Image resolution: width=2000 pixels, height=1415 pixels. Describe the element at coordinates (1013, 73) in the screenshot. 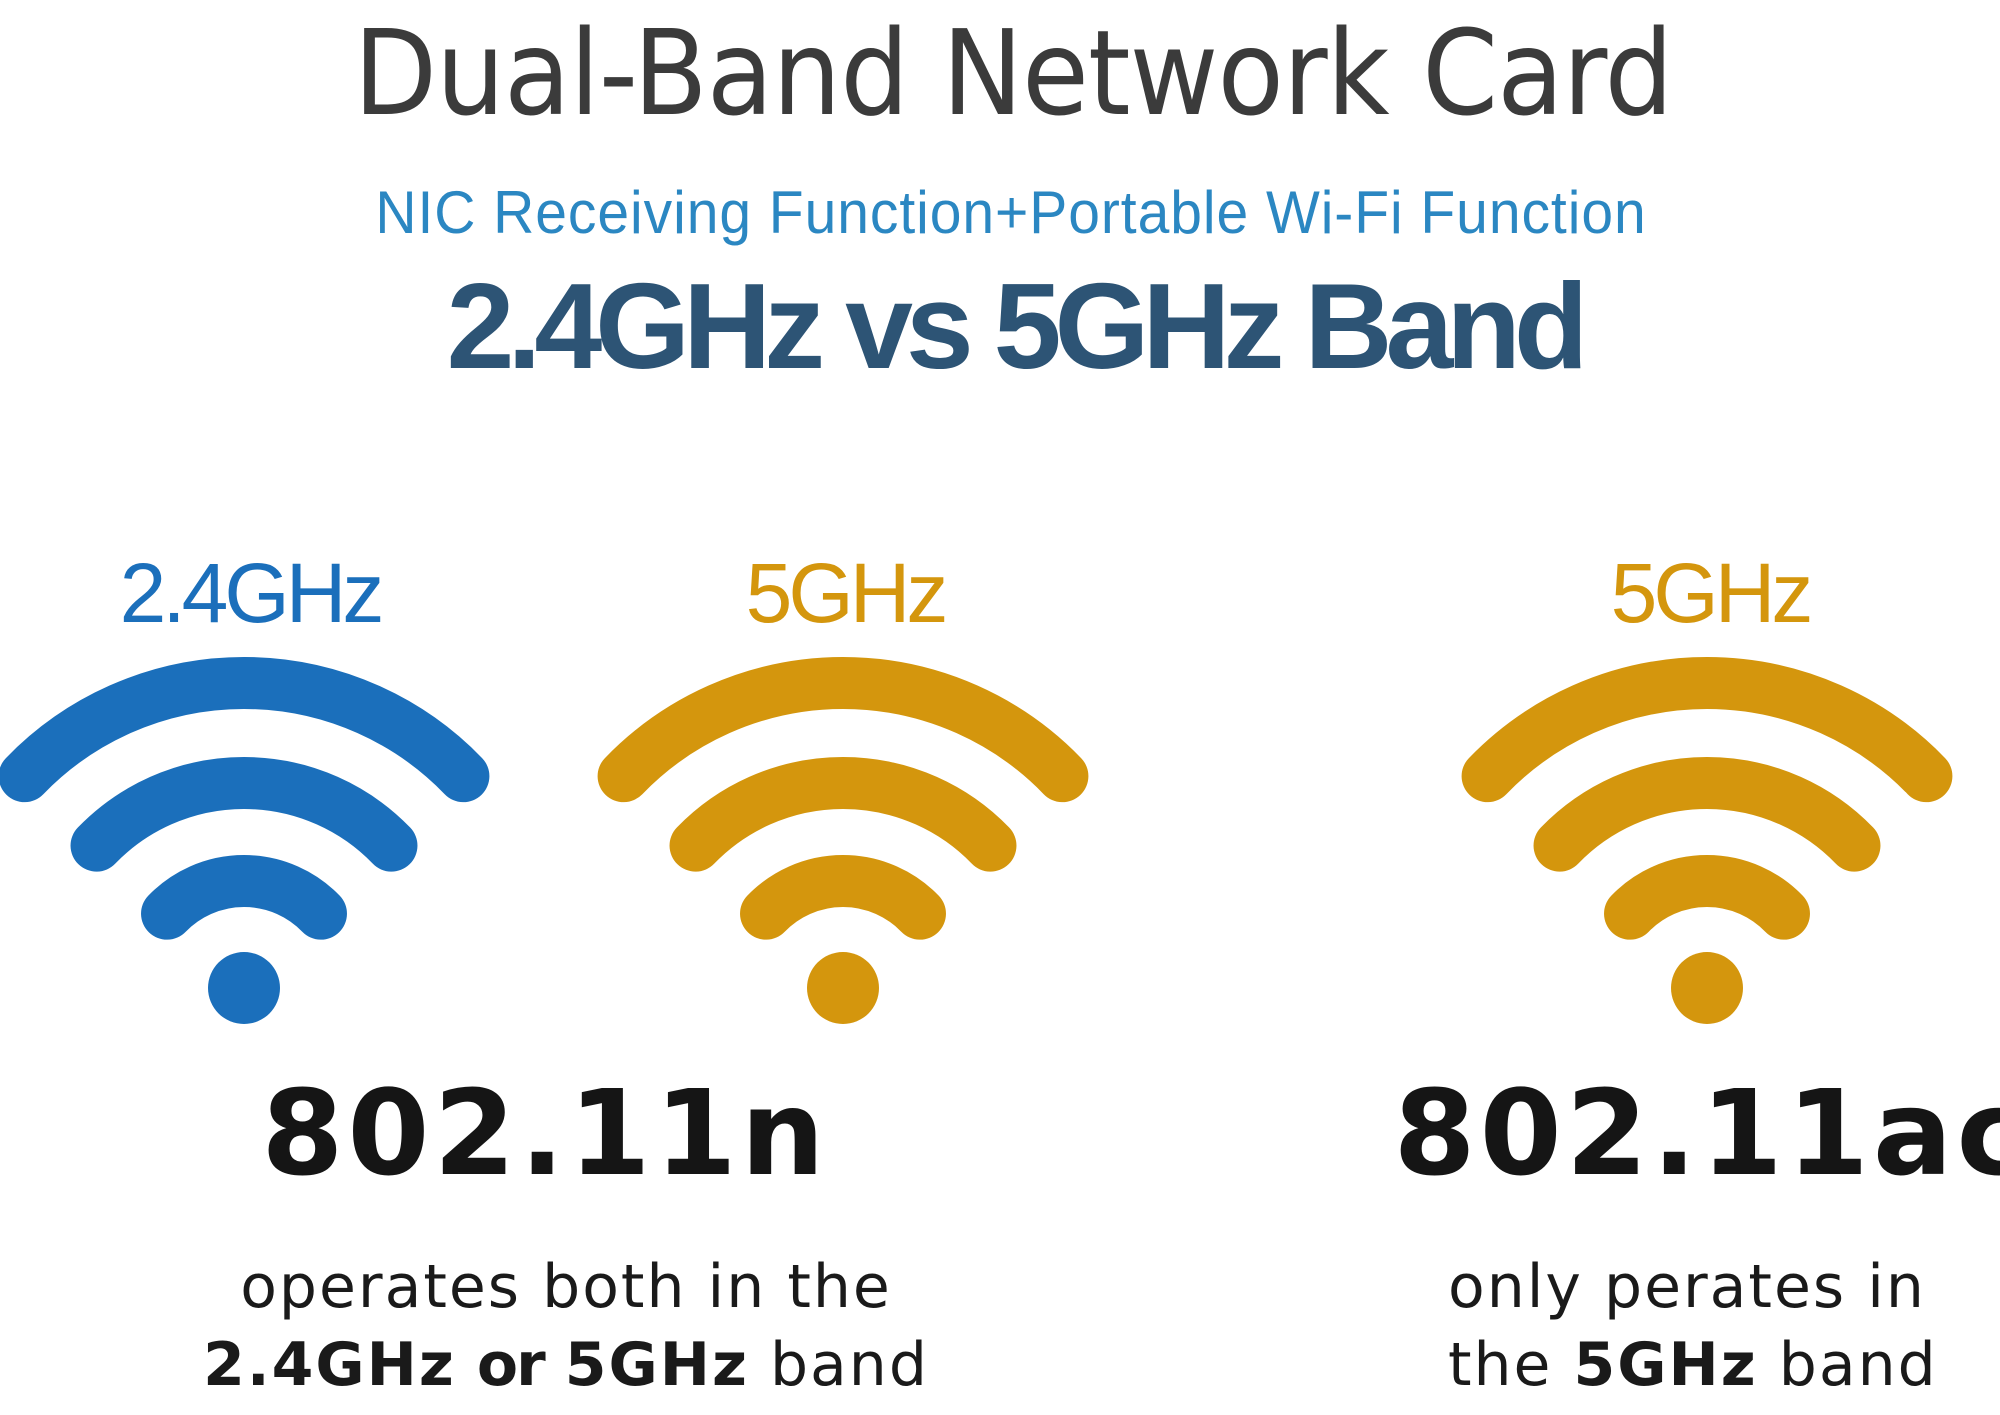

I see `page-title: Dual-Band Network Card` at that location.